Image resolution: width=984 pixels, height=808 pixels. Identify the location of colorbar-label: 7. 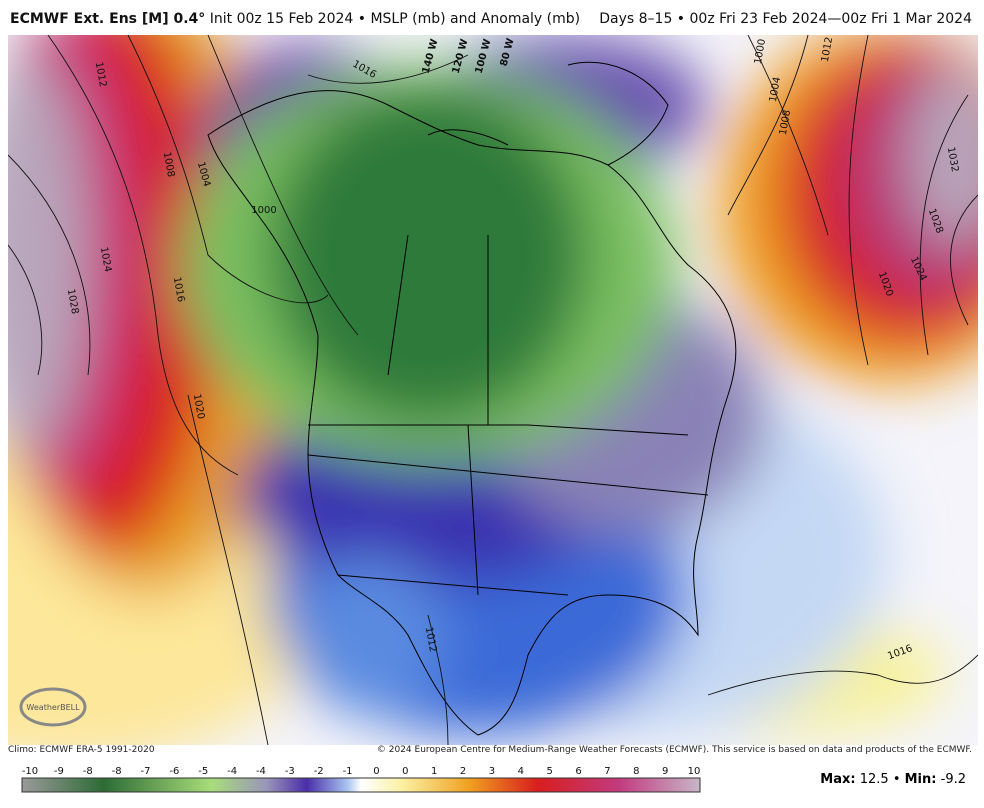
(607, 771).